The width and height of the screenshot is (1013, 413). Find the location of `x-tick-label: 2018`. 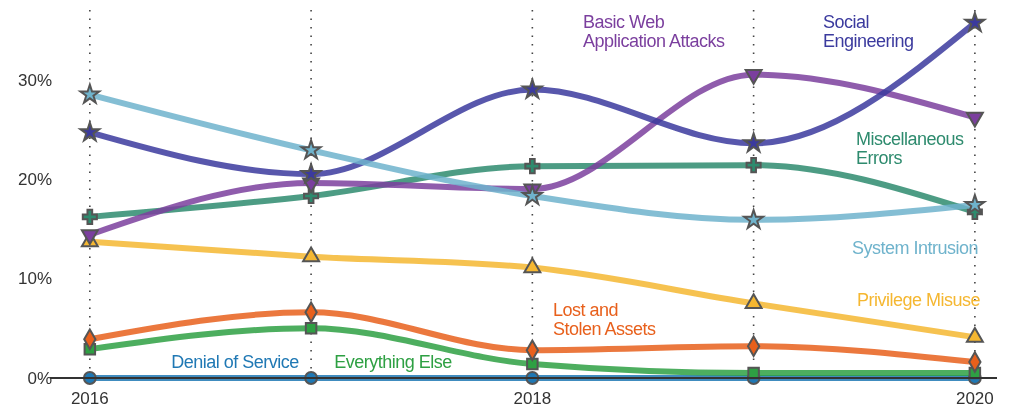

x-tick-label: 2018 is located at coordinates (532, 398).